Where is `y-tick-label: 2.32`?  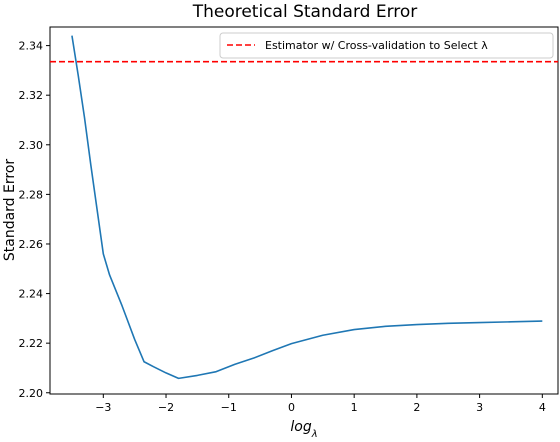
y-tick-label: 2.32 is located at coordinates (31, 95).